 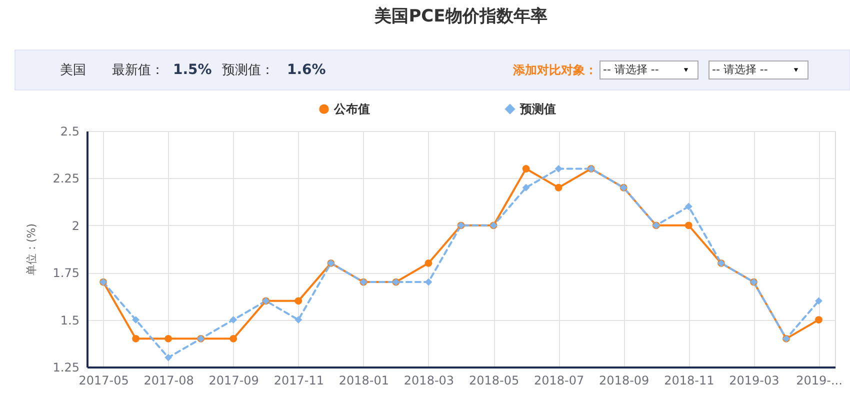 What do you see at coordinates (461, 16) in the screenshot?
I see `chart-title: 美国PCE物价指数年率` at bounding box center [461, 16].